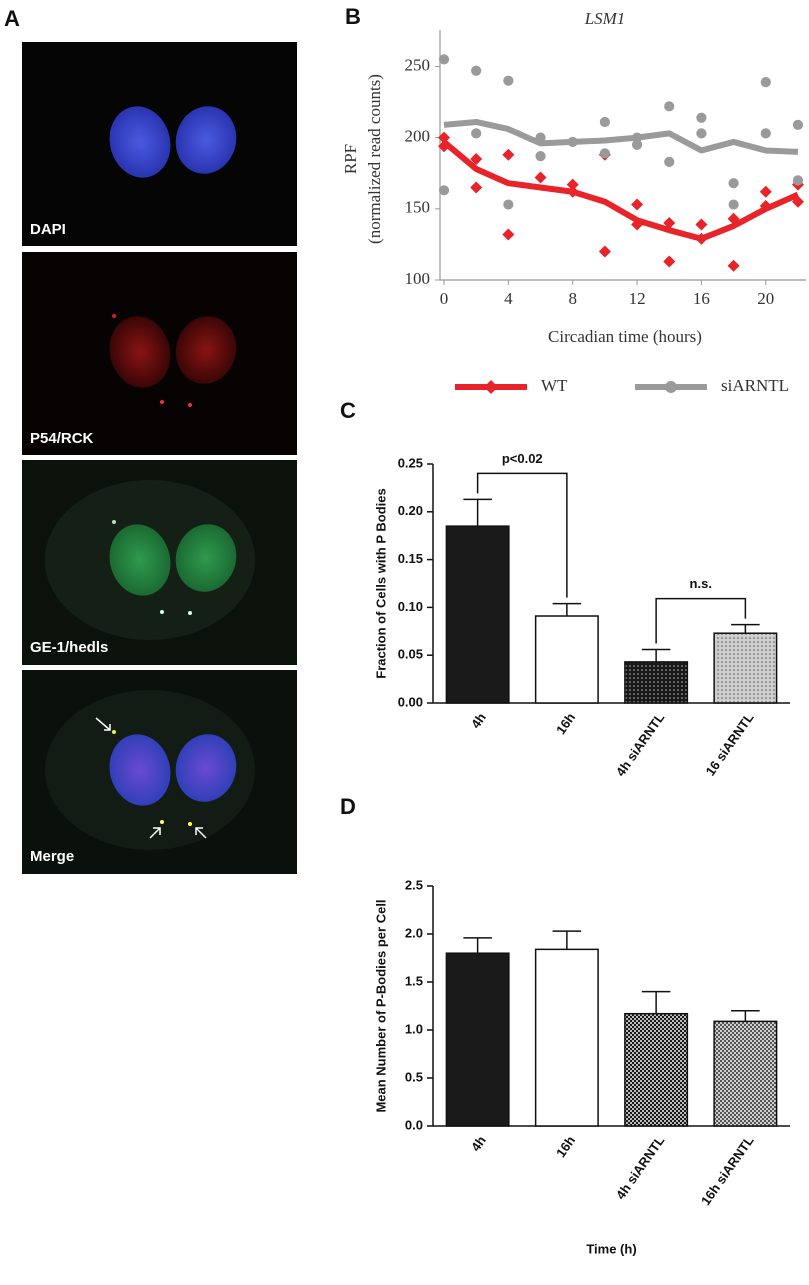 The image size is (809, 1285). Describe the element at coordinates (414, 932) in the screenshot. I see `y-tick-label: 2.0` at that location.